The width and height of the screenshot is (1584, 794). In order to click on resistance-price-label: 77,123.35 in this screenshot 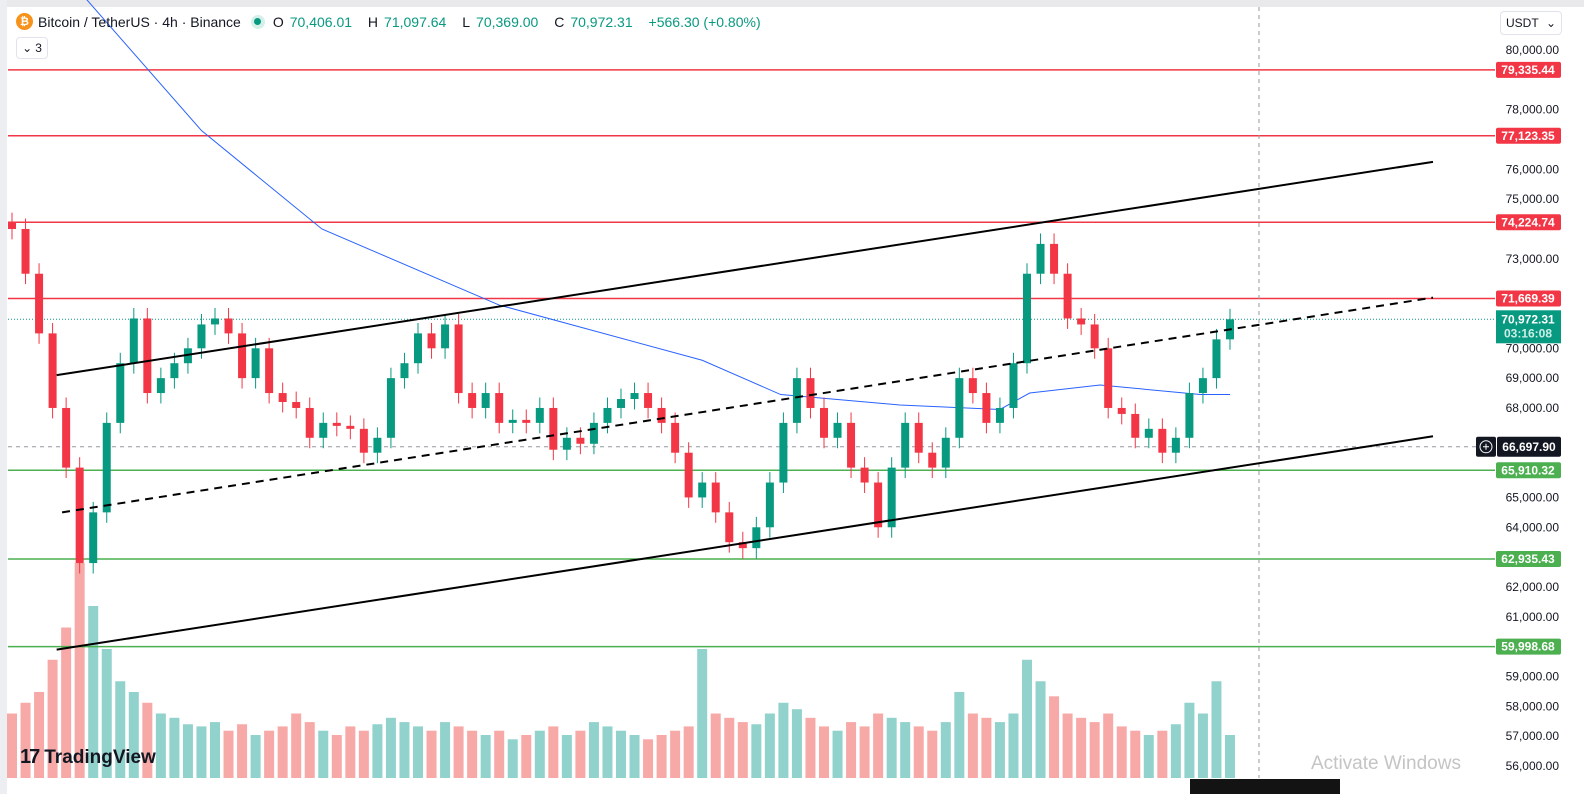, I will do `click(1528, 136)`.